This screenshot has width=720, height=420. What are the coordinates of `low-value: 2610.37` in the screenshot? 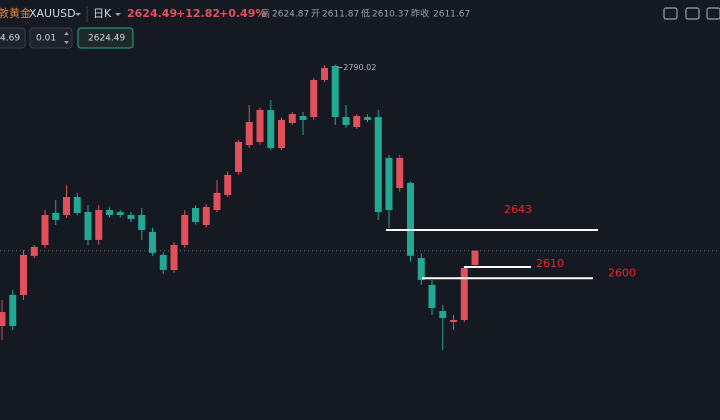 It's located at (390, 15).